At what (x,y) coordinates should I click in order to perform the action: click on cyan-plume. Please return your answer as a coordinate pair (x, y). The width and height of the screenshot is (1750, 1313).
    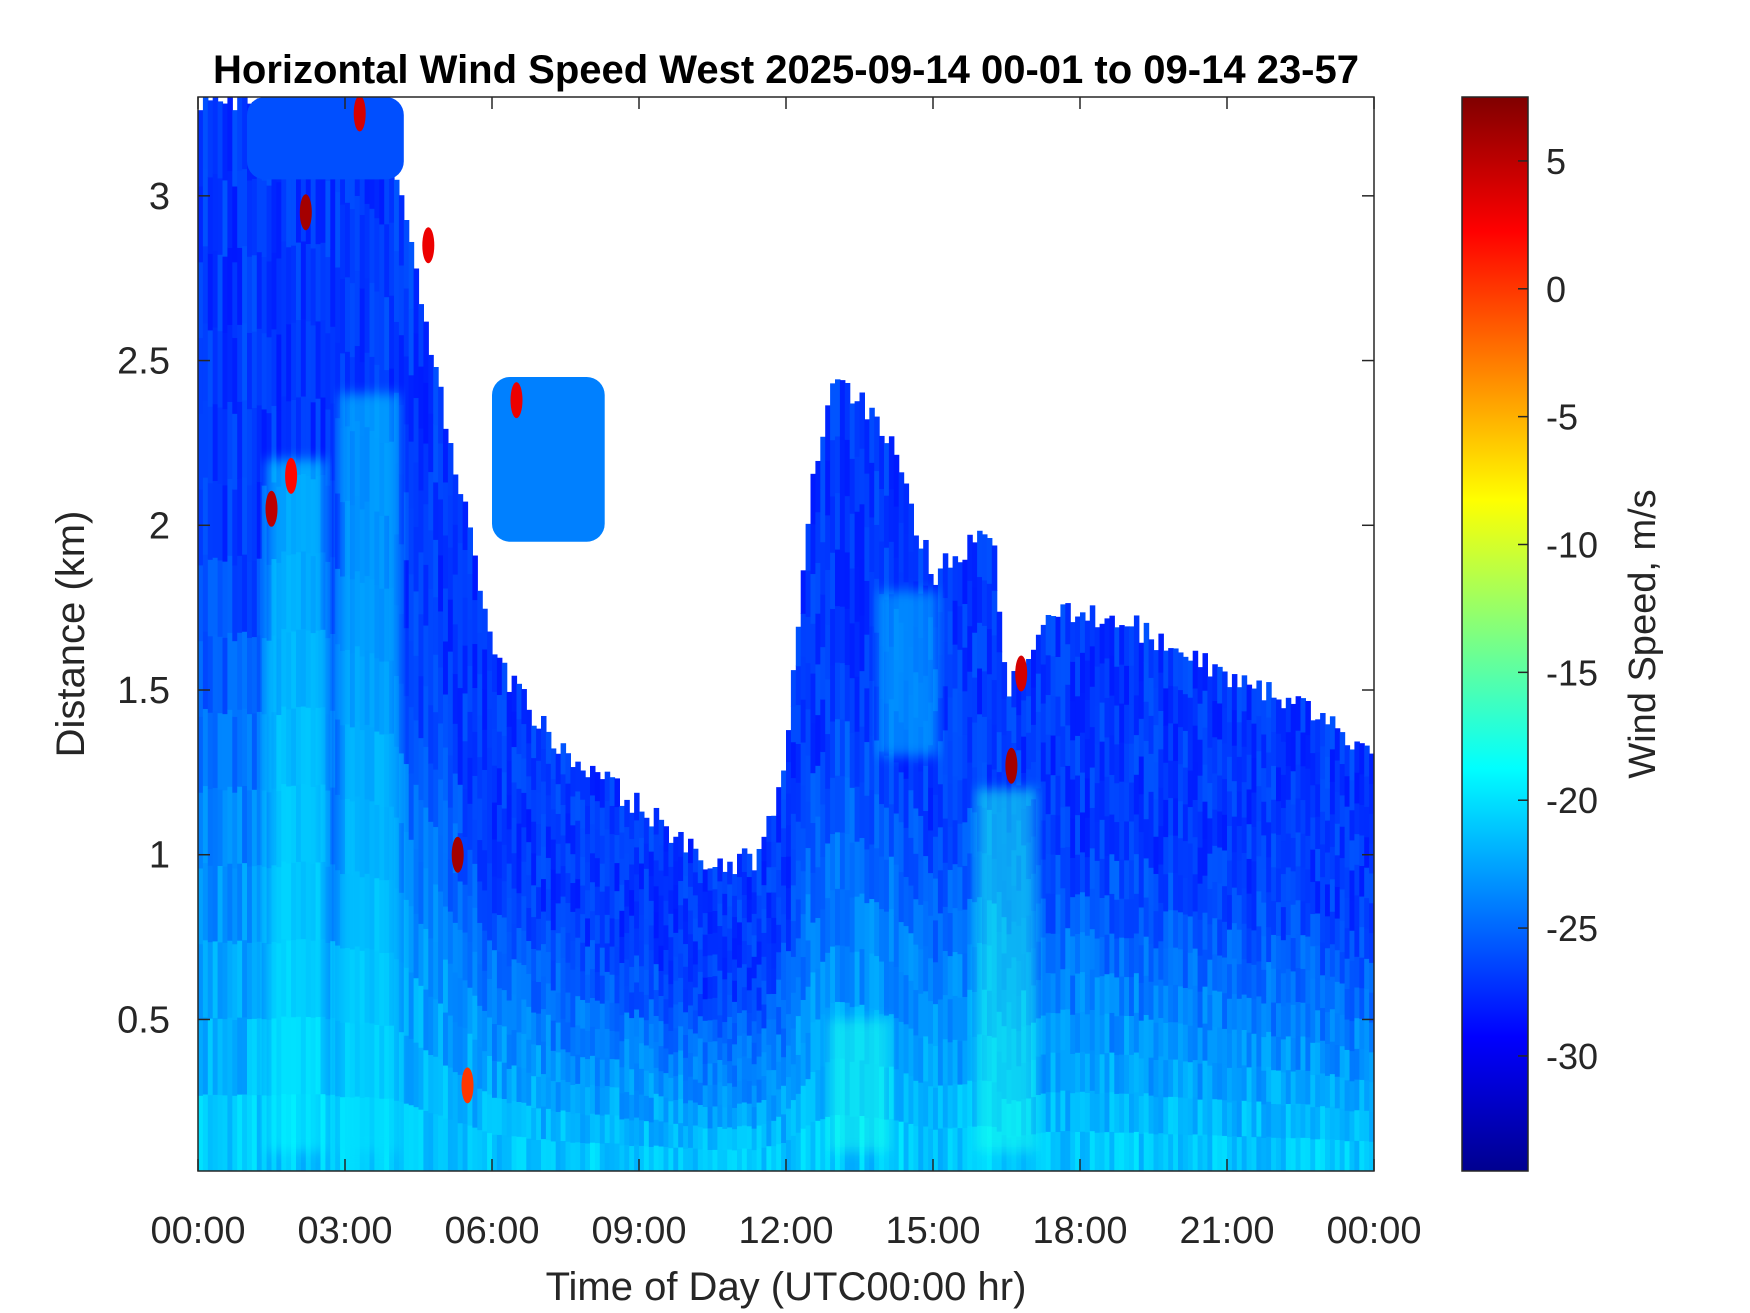
    Looking at the image, I should click on (296, 805).